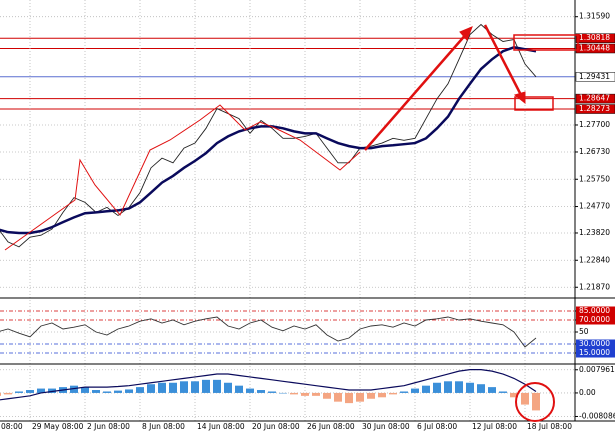 This screenshot has height=433, width=615. Describe the element at coordinates (416, 91) in the screenshot. I see `arrow-up` at that location.